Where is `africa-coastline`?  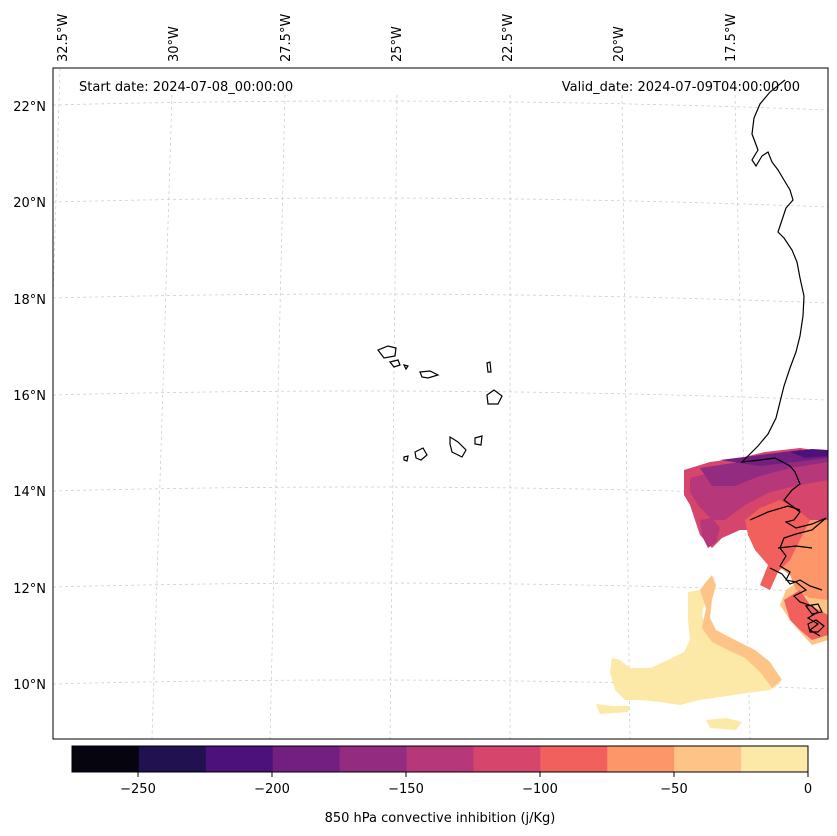 africa-coastline is located at coordinates (783, 358).